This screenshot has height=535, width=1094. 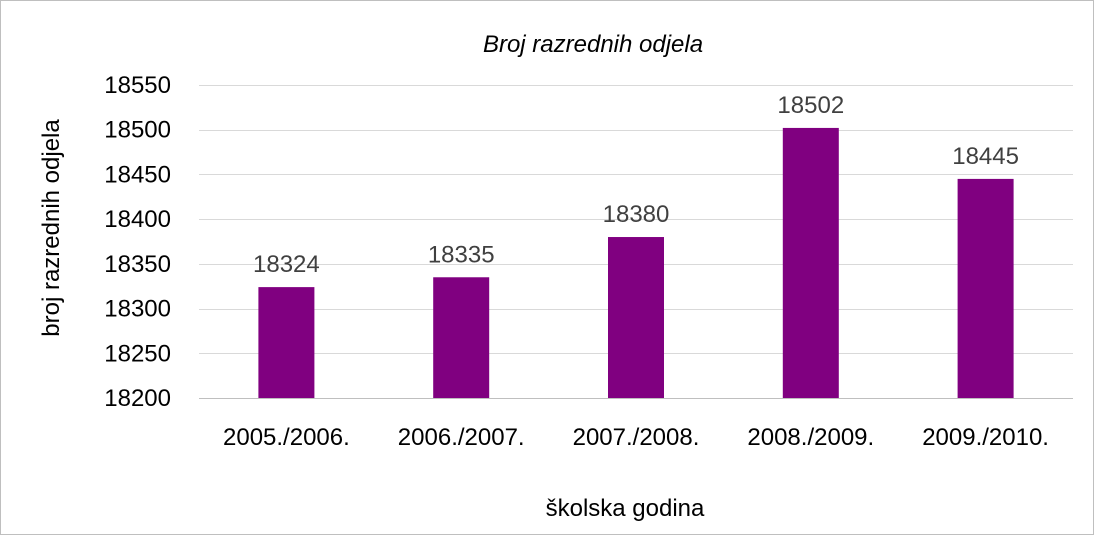 What do you see at coordinates (137, 219) in the screenshot?
I see `y-tick-label: 18400` at bounding box center [137, 219].